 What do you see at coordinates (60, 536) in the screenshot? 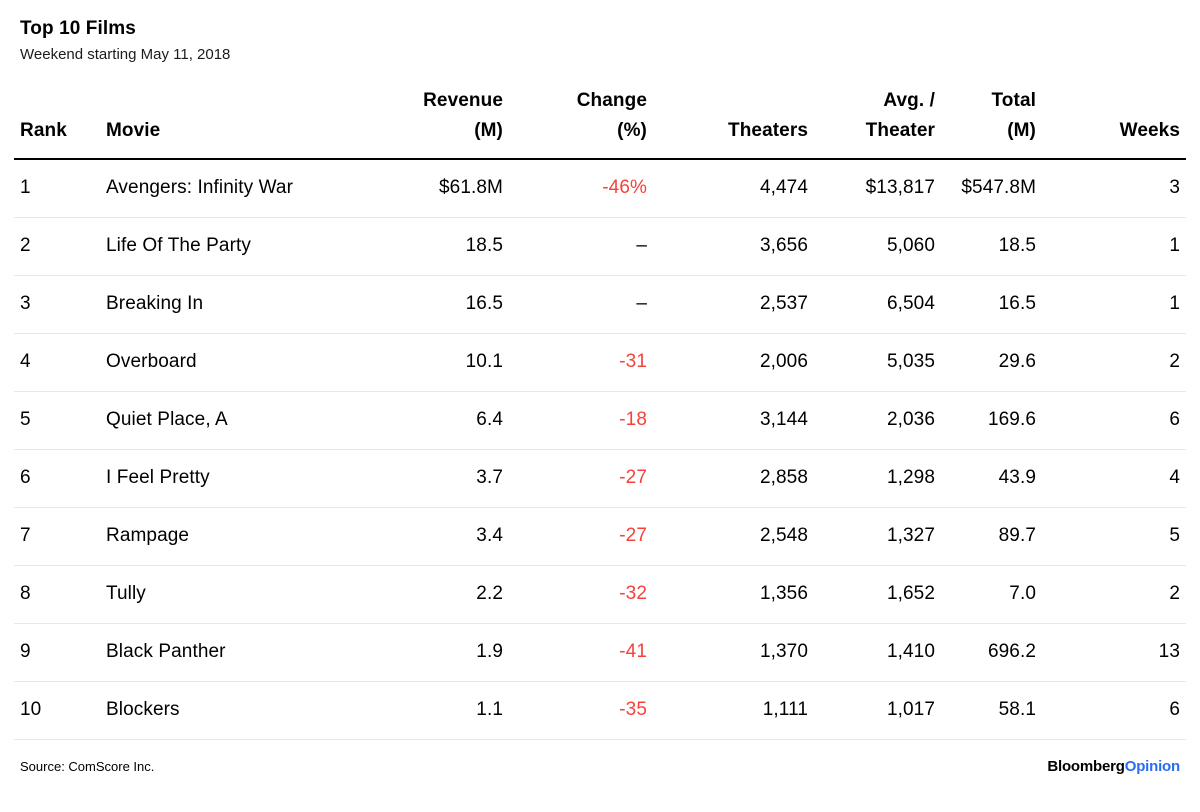
I see `cell: 7` at bounding box center [60, 536].